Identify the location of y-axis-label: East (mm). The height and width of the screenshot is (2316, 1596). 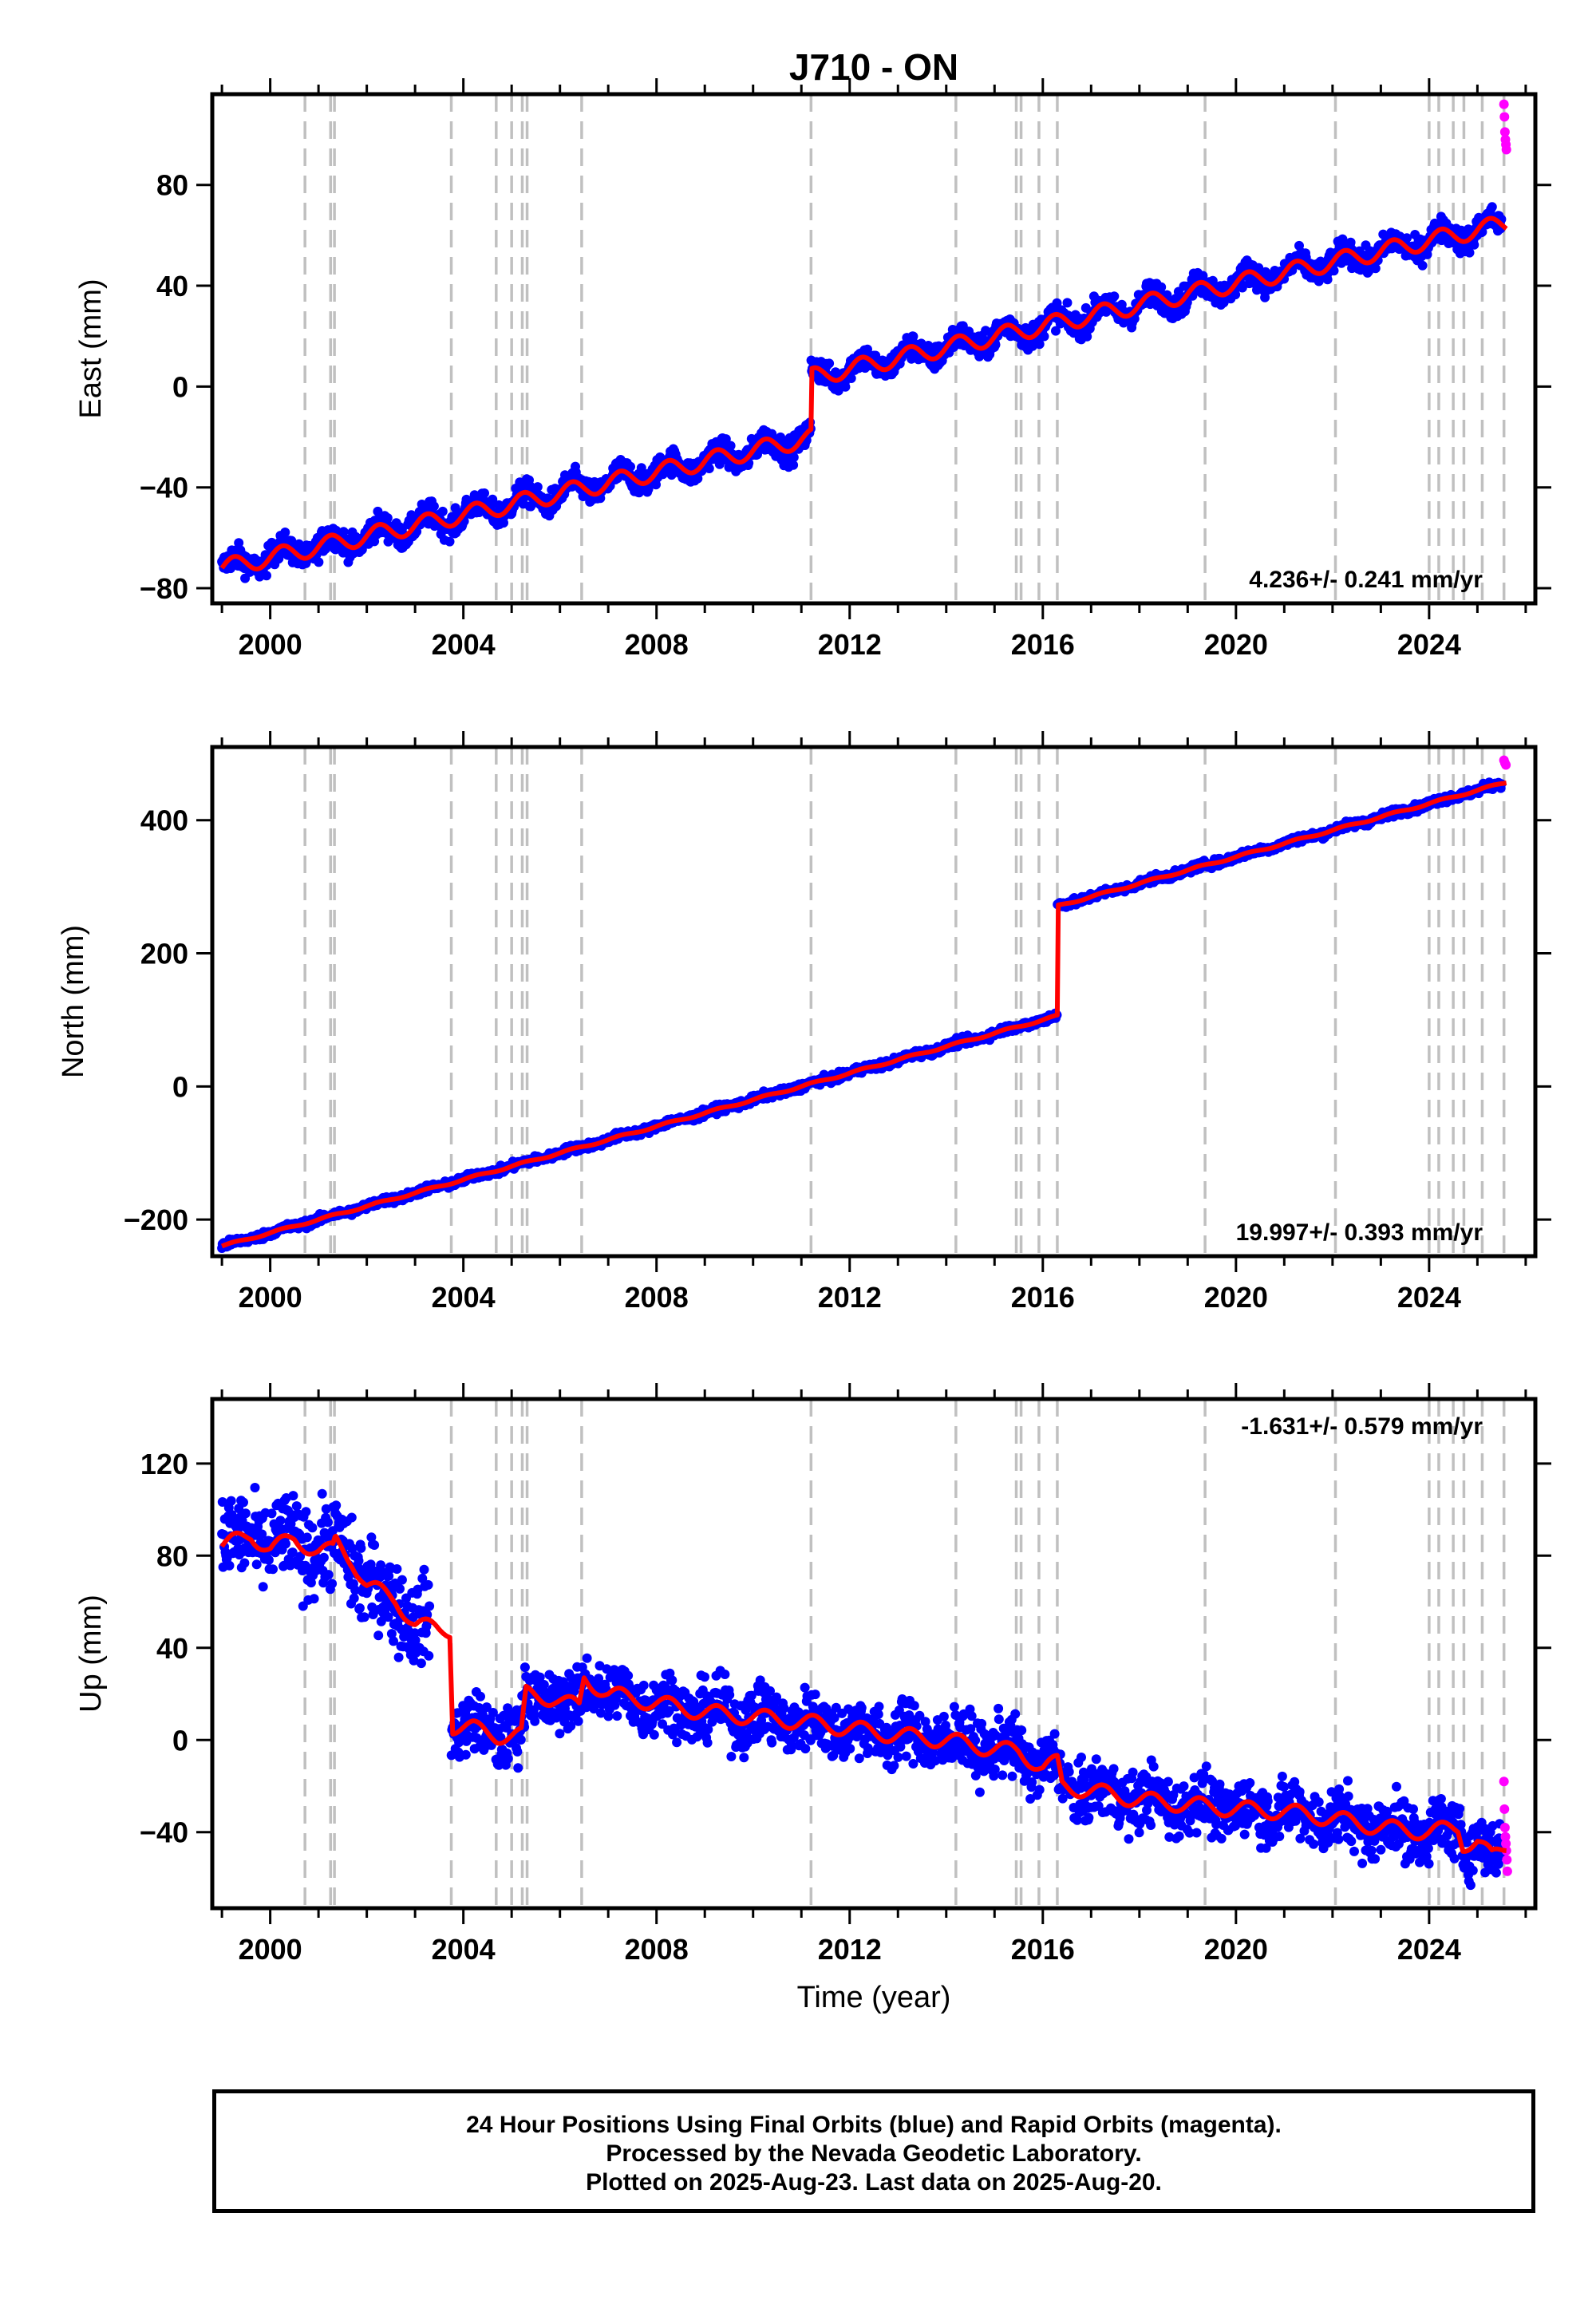
(91, 348).